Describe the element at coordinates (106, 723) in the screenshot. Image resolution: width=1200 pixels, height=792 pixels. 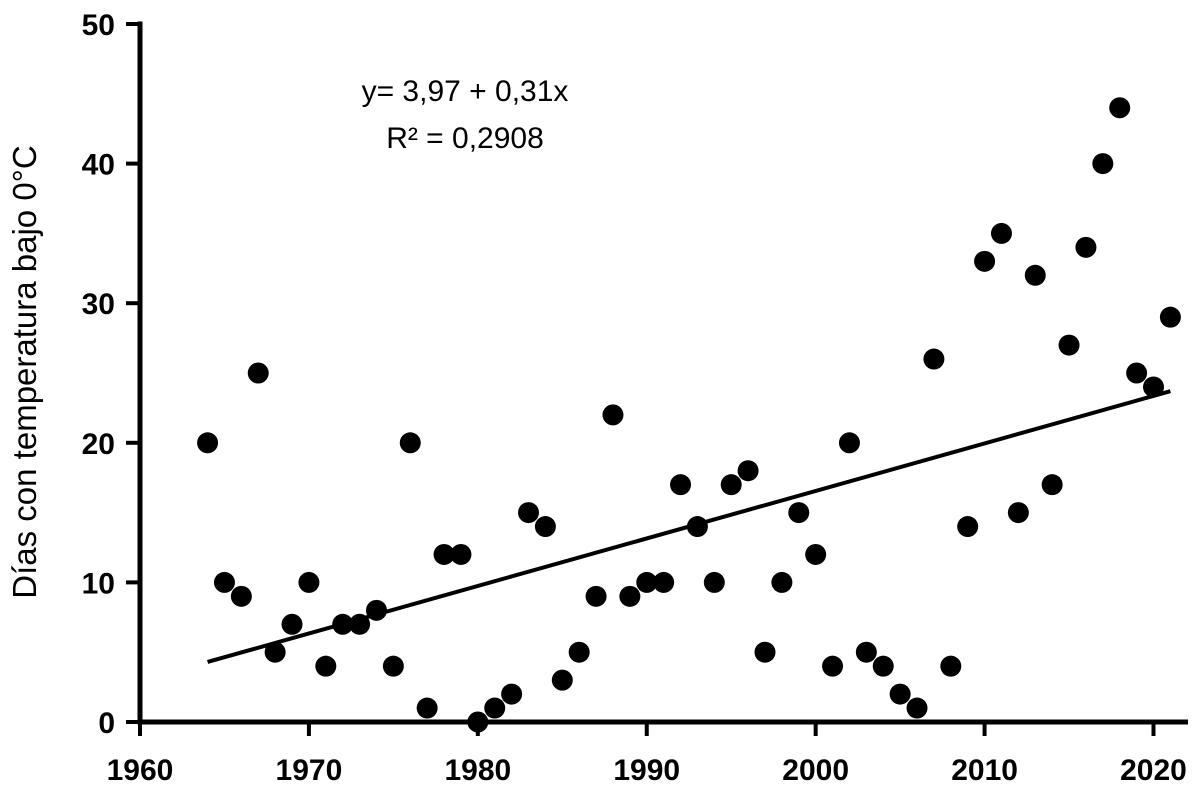
I see `y-tick-label: 0` at that location.